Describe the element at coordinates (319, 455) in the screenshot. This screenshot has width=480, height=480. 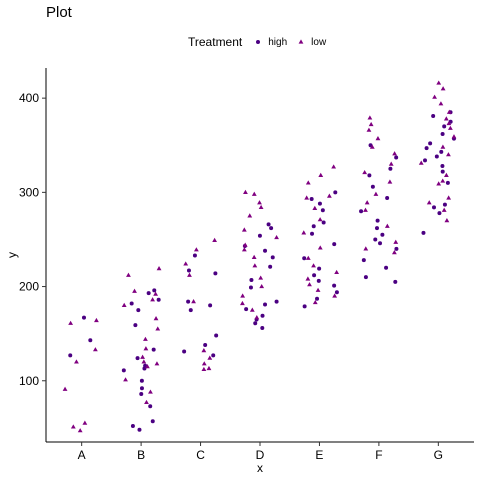
I see `x-tick-label: E` at that location.